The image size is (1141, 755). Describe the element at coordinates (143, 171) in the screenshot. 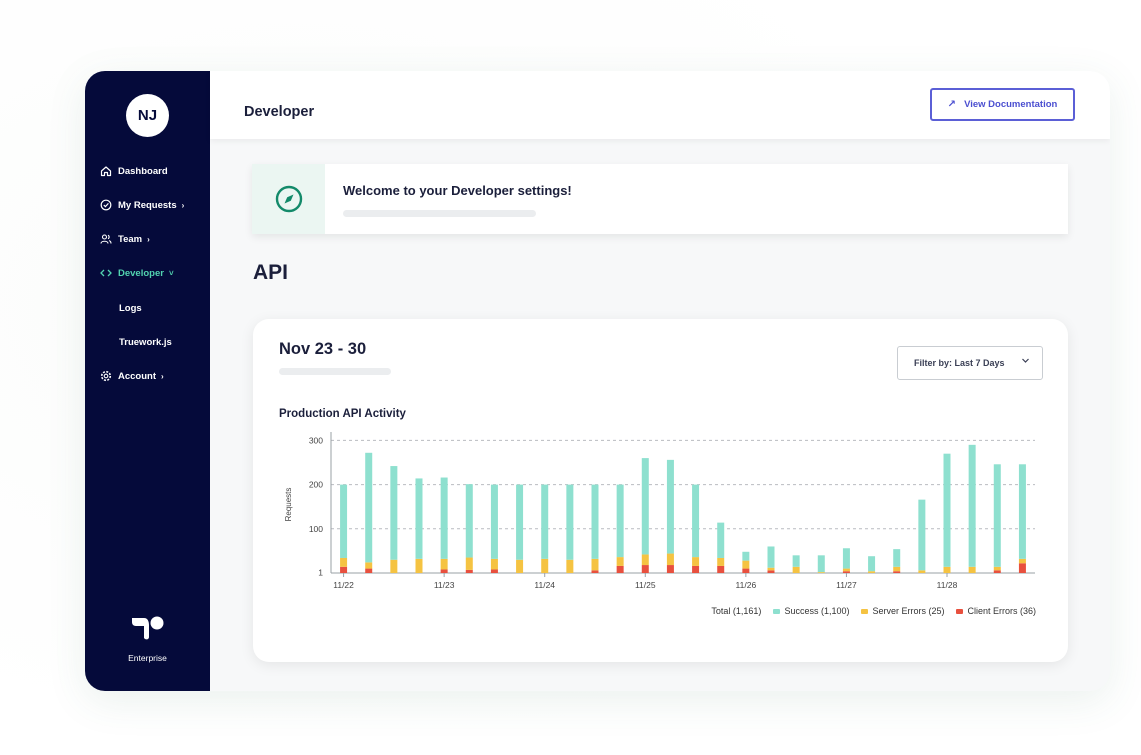

I see `sidebar-item-label: Dashboard` at that location.